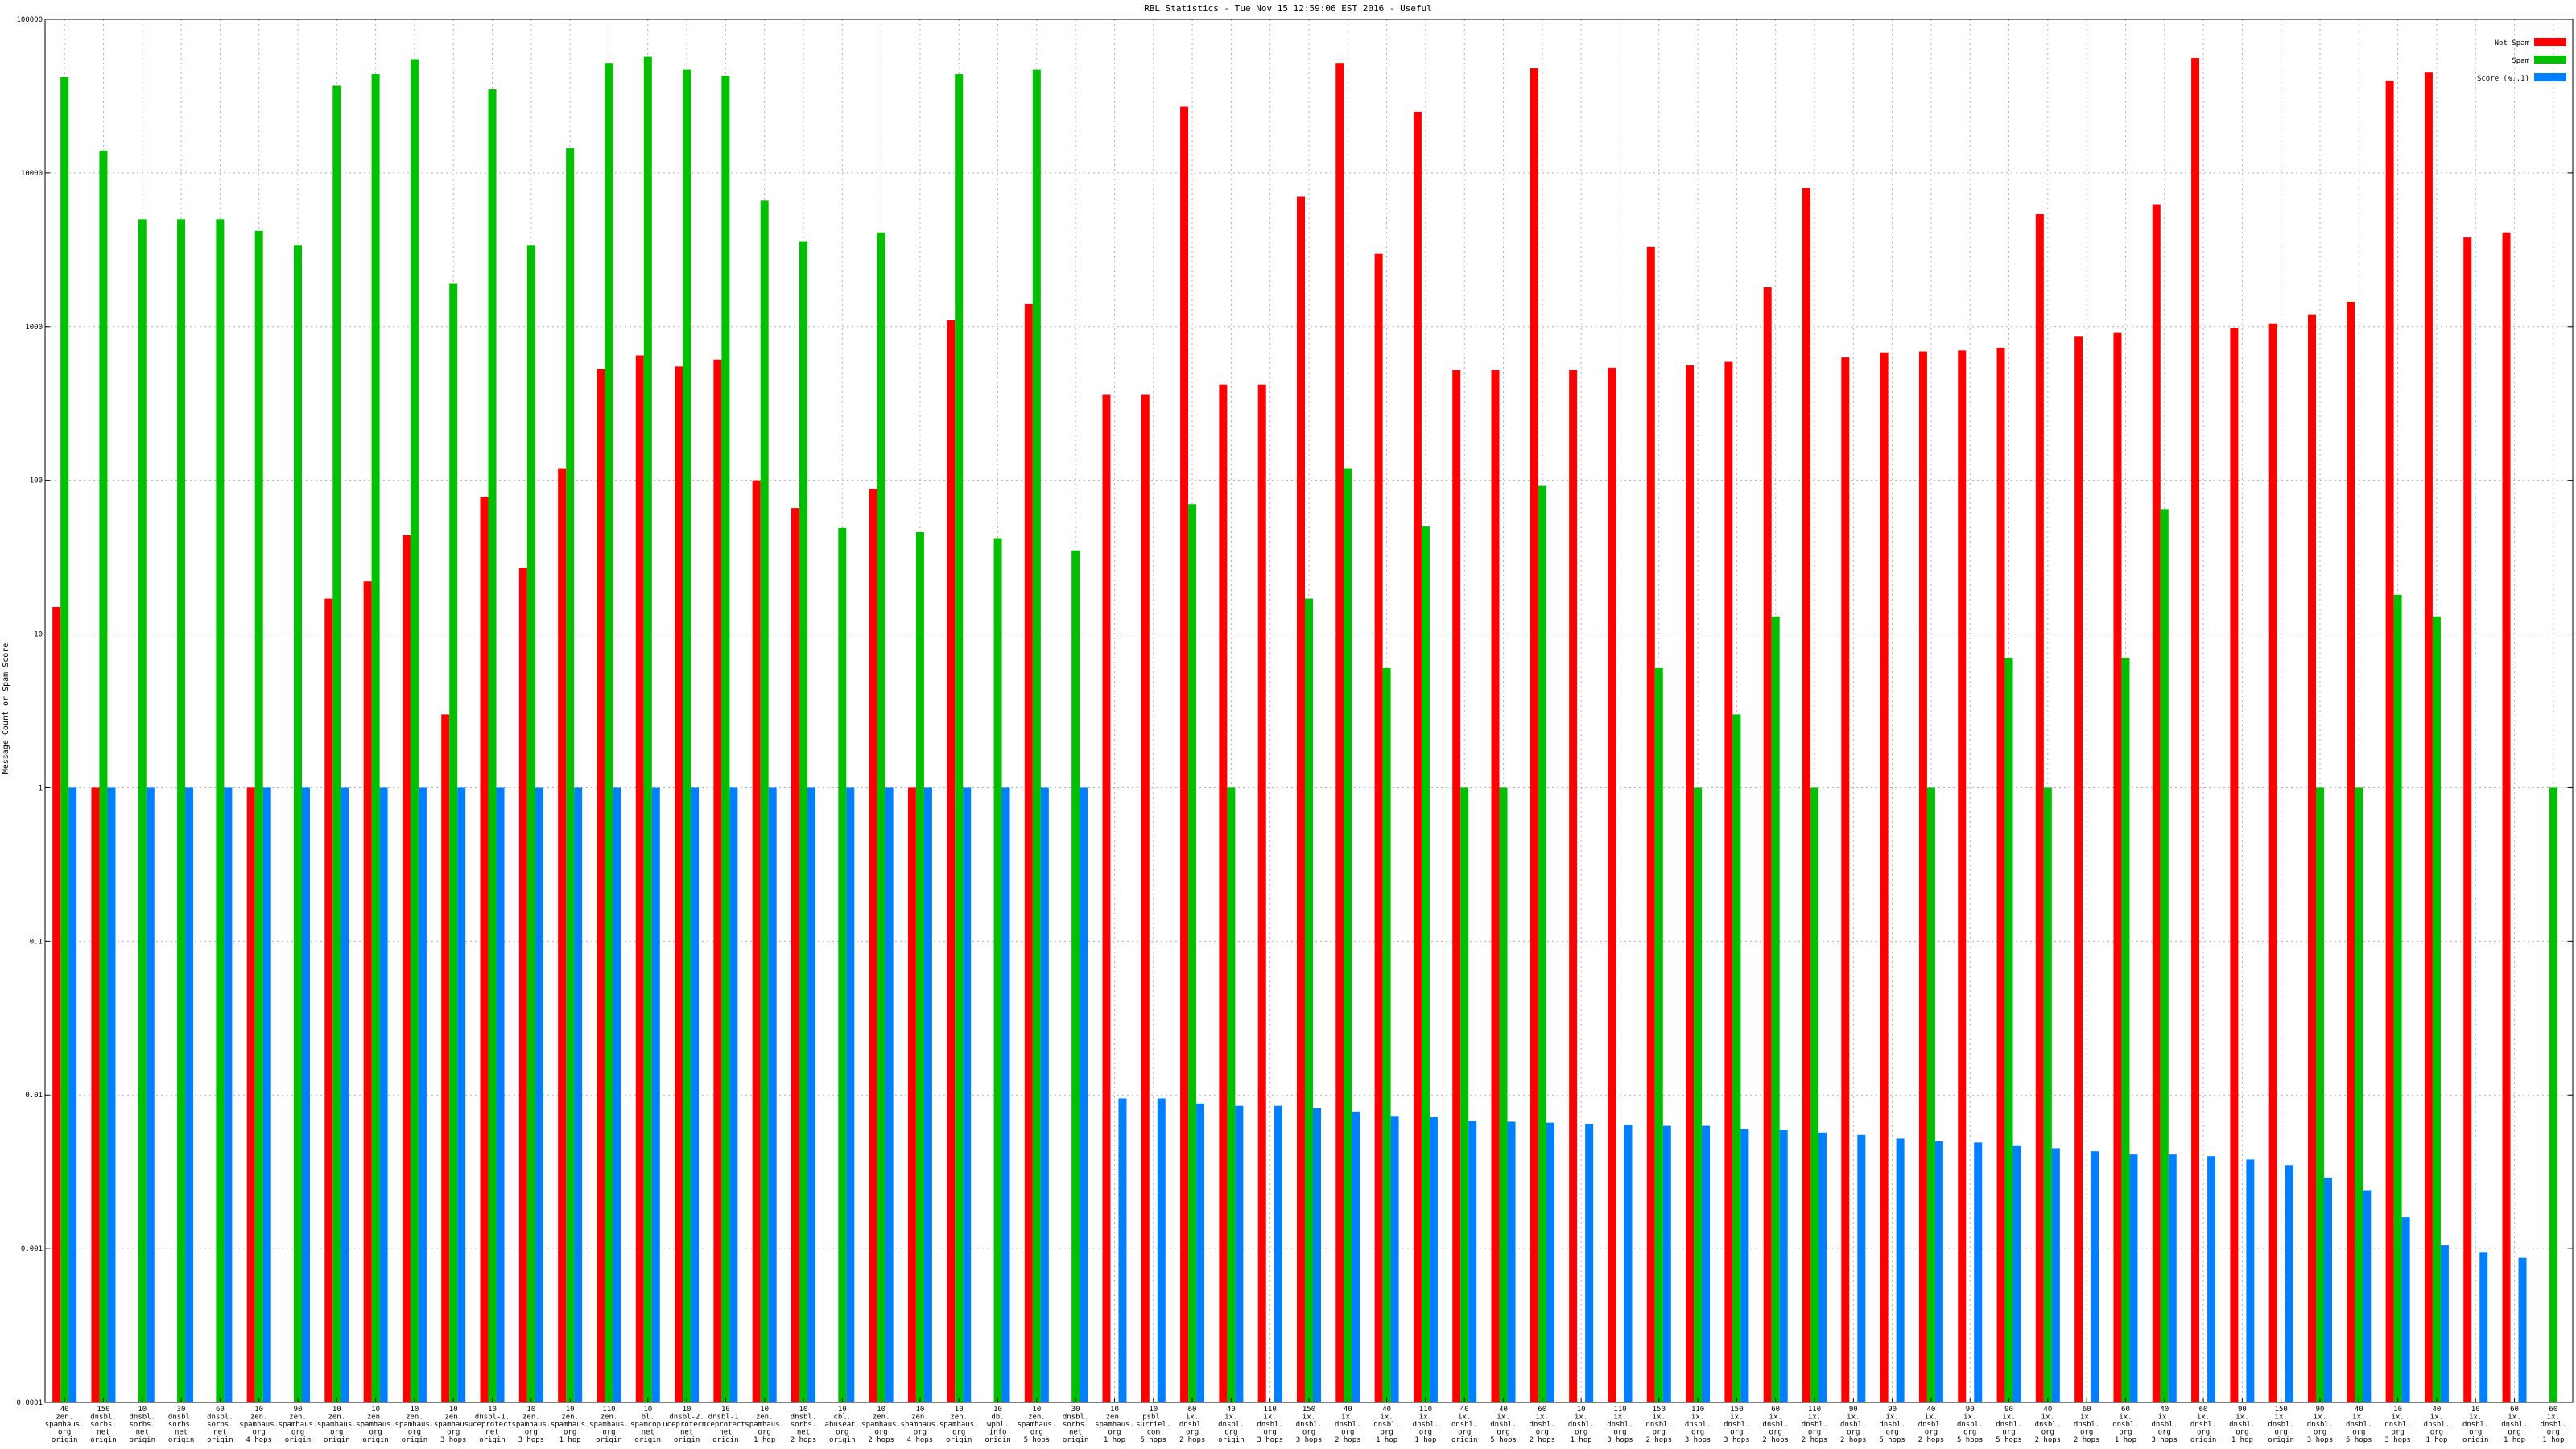 The width and height of the screenshot is (2576, 1449). Describe the element at coordinates (2503, 79) in the screenshot. I see `legend-label: Score (%..1)` at that location.